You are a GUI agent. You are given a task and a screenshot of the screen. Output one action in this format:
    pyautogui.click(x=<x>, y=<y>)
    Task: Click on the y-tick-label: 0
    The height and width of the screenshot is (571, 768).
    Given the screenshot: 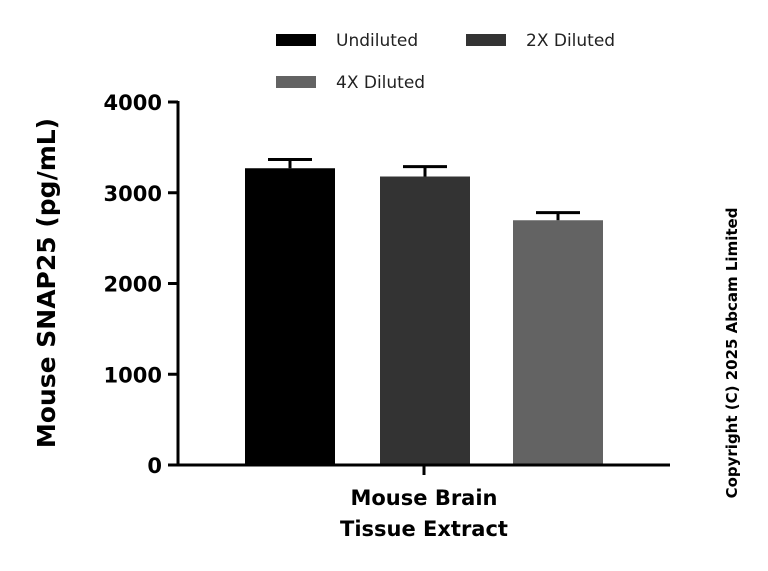 What is the action you would take?
    pyautogui.click(x=154, y=466)
    